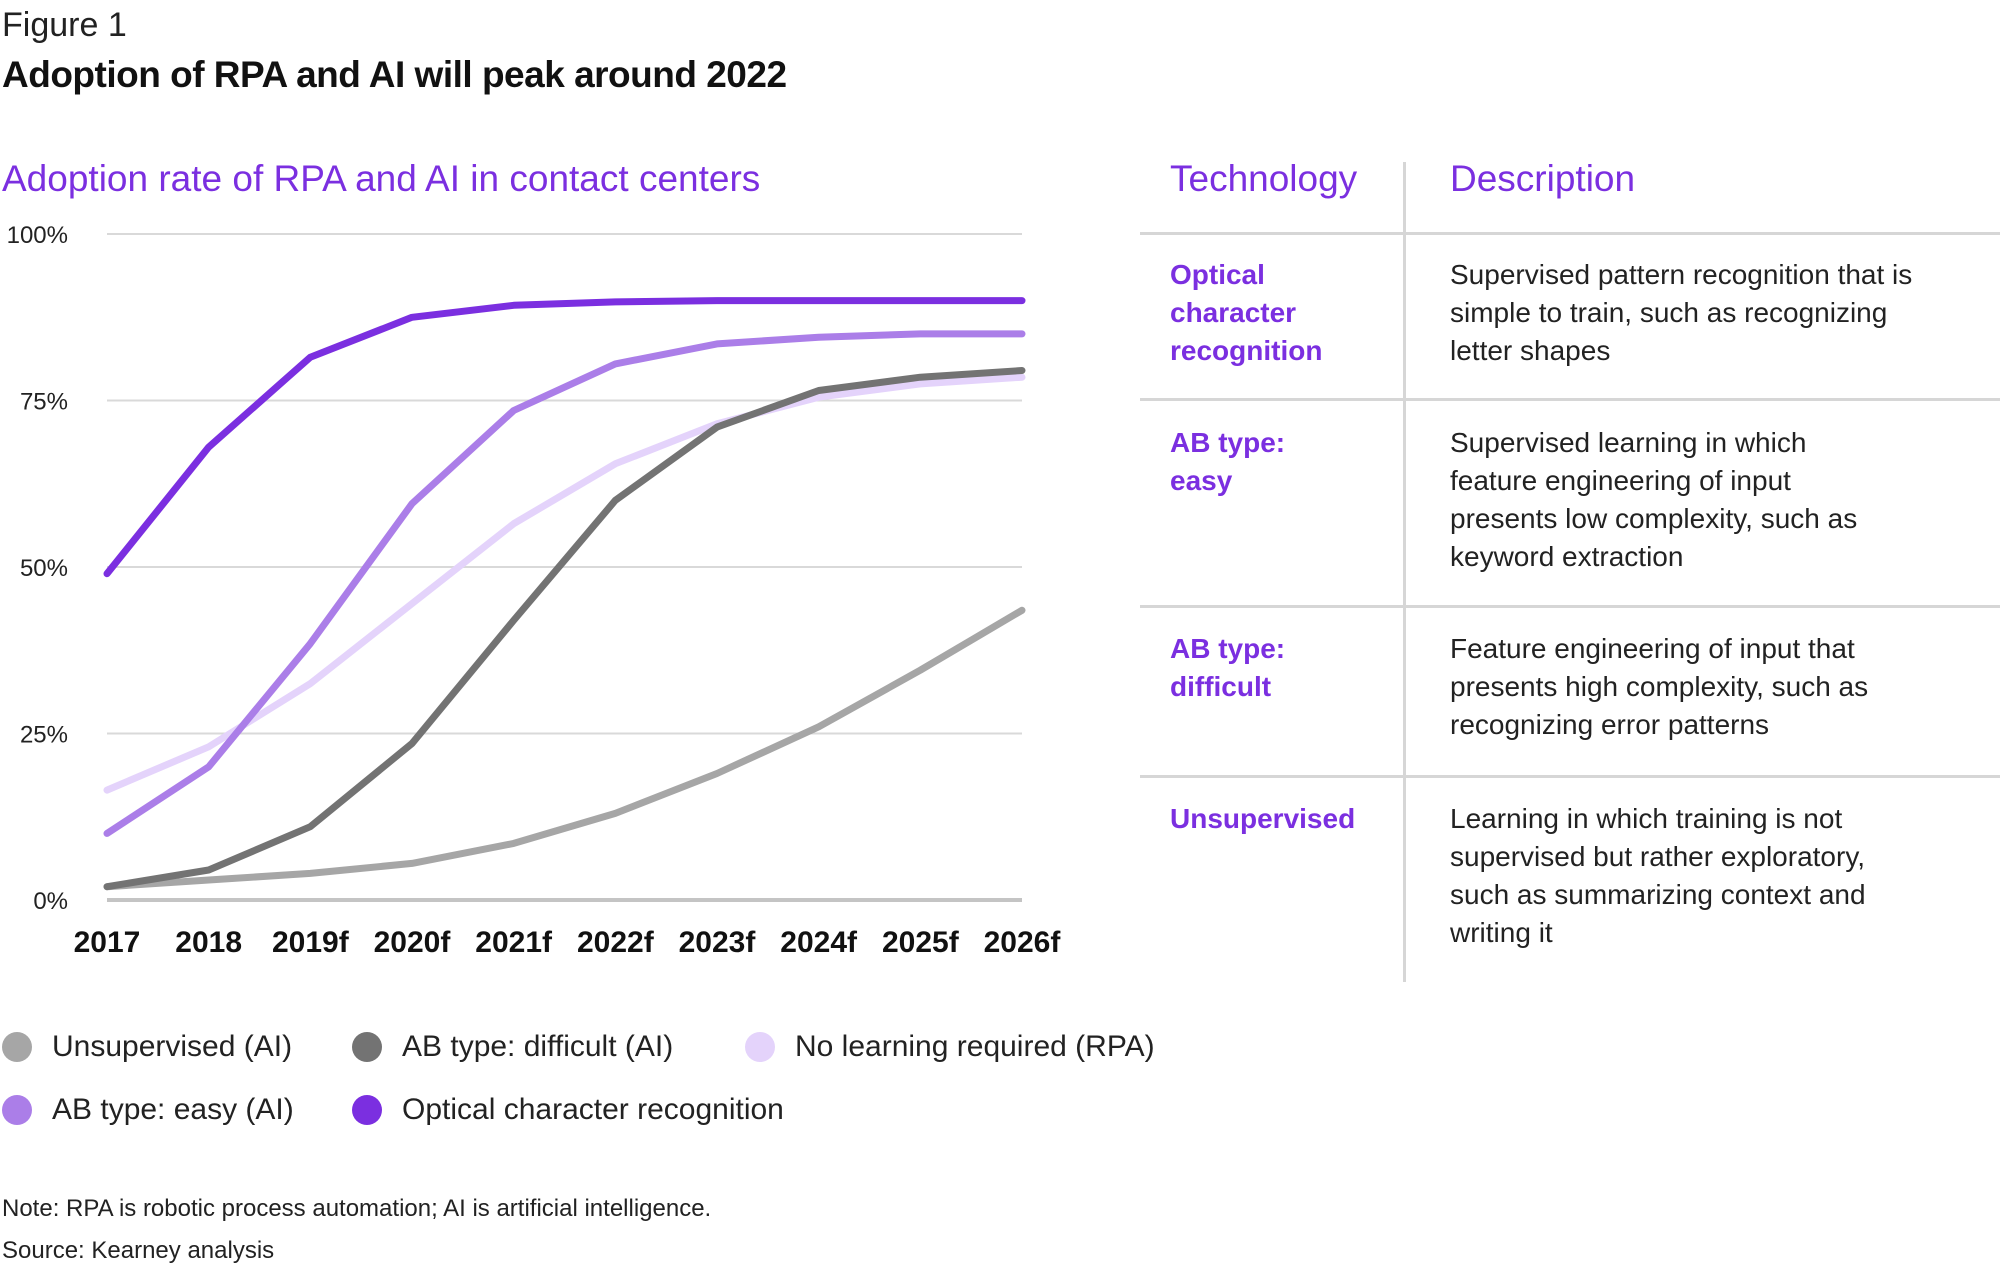 This screenshot has height=1272, width=2000. Describe the element at coordinates (564, 748) in the screenshot. I see `series-line-unsupervised-ai` at that location.